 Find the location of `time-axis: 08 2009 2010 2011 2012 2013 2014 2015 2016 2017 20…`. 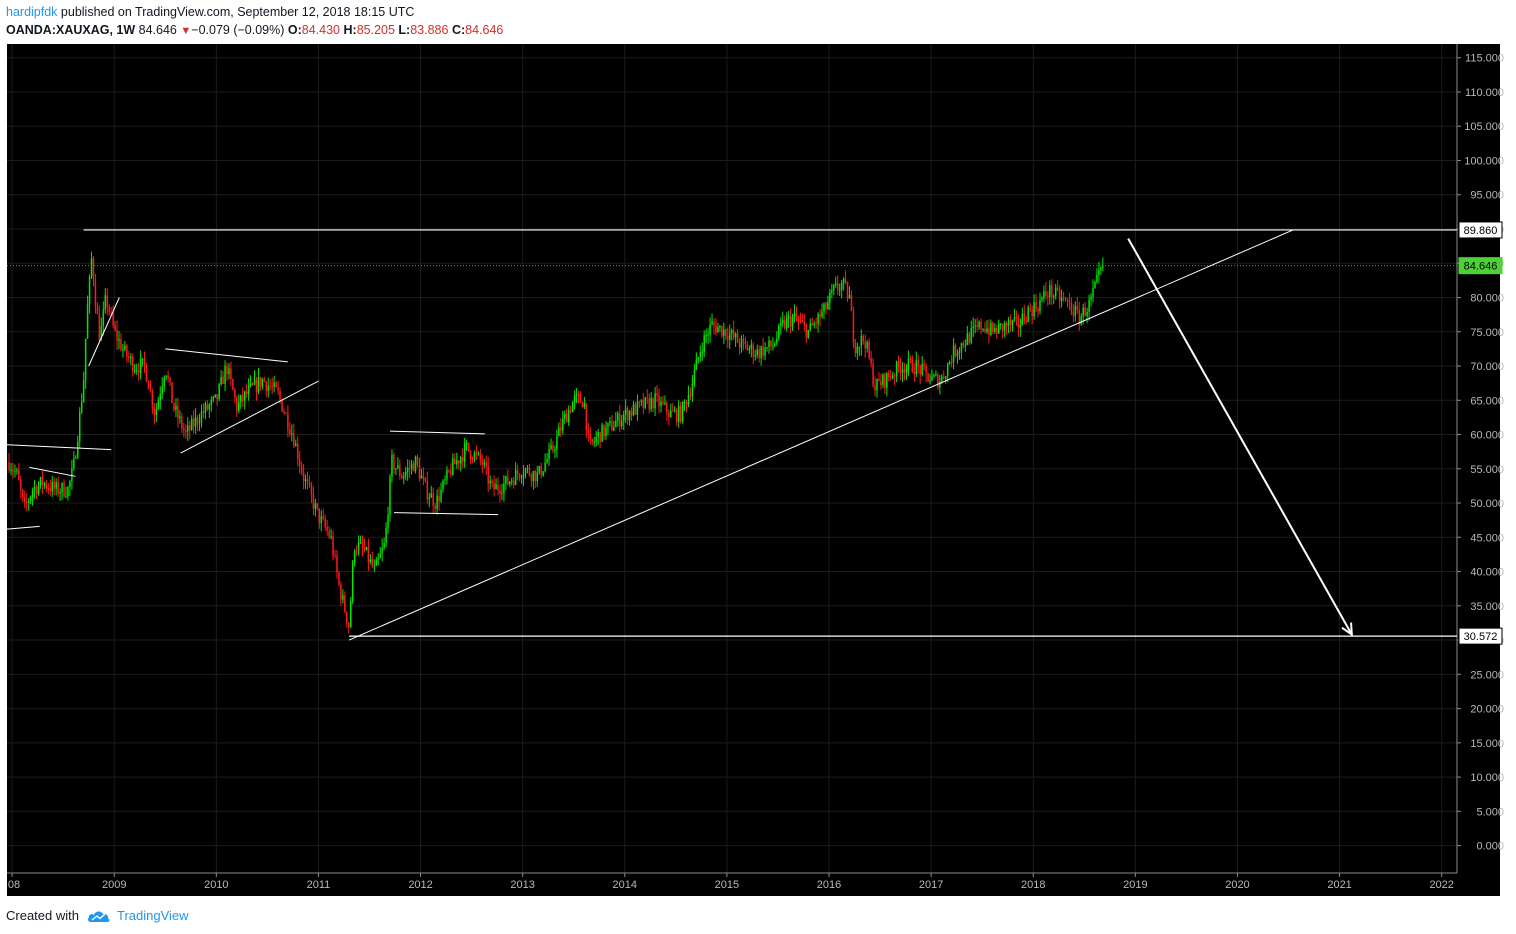

time-axis: 08 2009 2010 2011 2012 2013 2014 2015 2016 2017 20… is located at coordinates (731, 882).